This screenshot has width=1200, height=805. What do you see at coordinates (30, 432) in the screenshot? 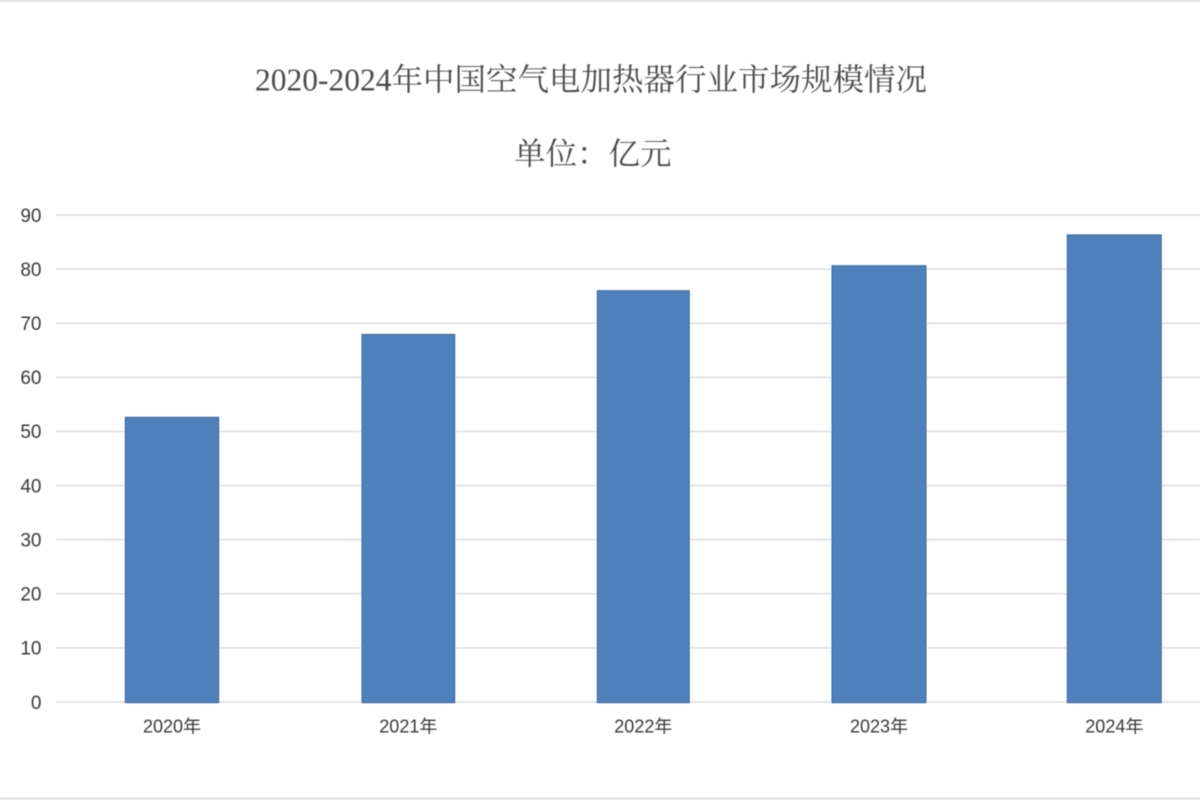
I see `svg-text: 50` at bounding box center [30, 432].